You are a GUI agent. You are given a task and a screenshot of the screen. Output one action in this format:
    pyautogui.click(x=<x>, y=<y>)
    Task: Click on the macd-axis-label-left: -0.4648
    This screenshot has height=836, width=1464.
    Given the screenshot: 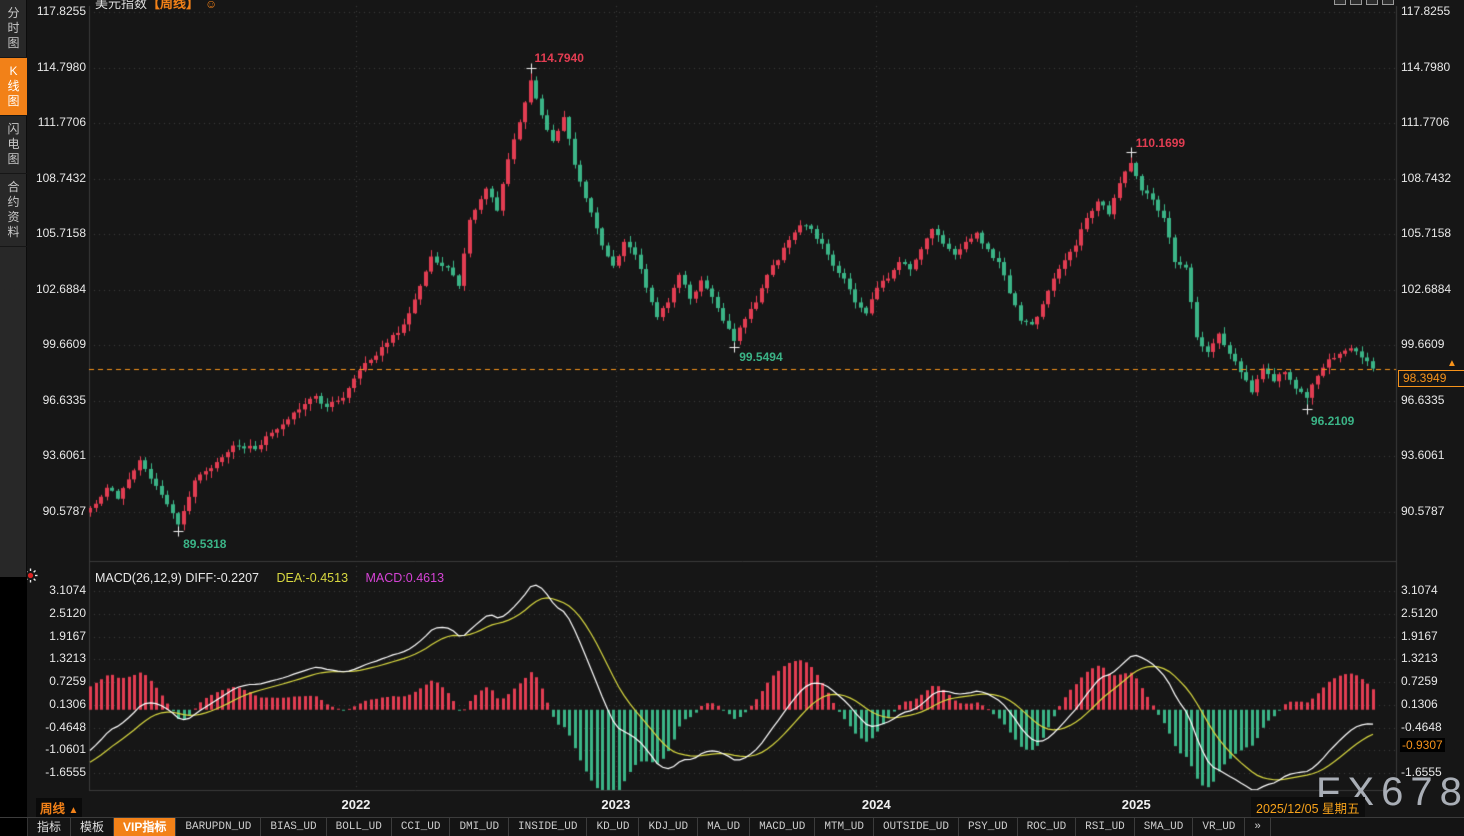 What is the action you would take?
    pyautogui.click(x=65, y=726)
    